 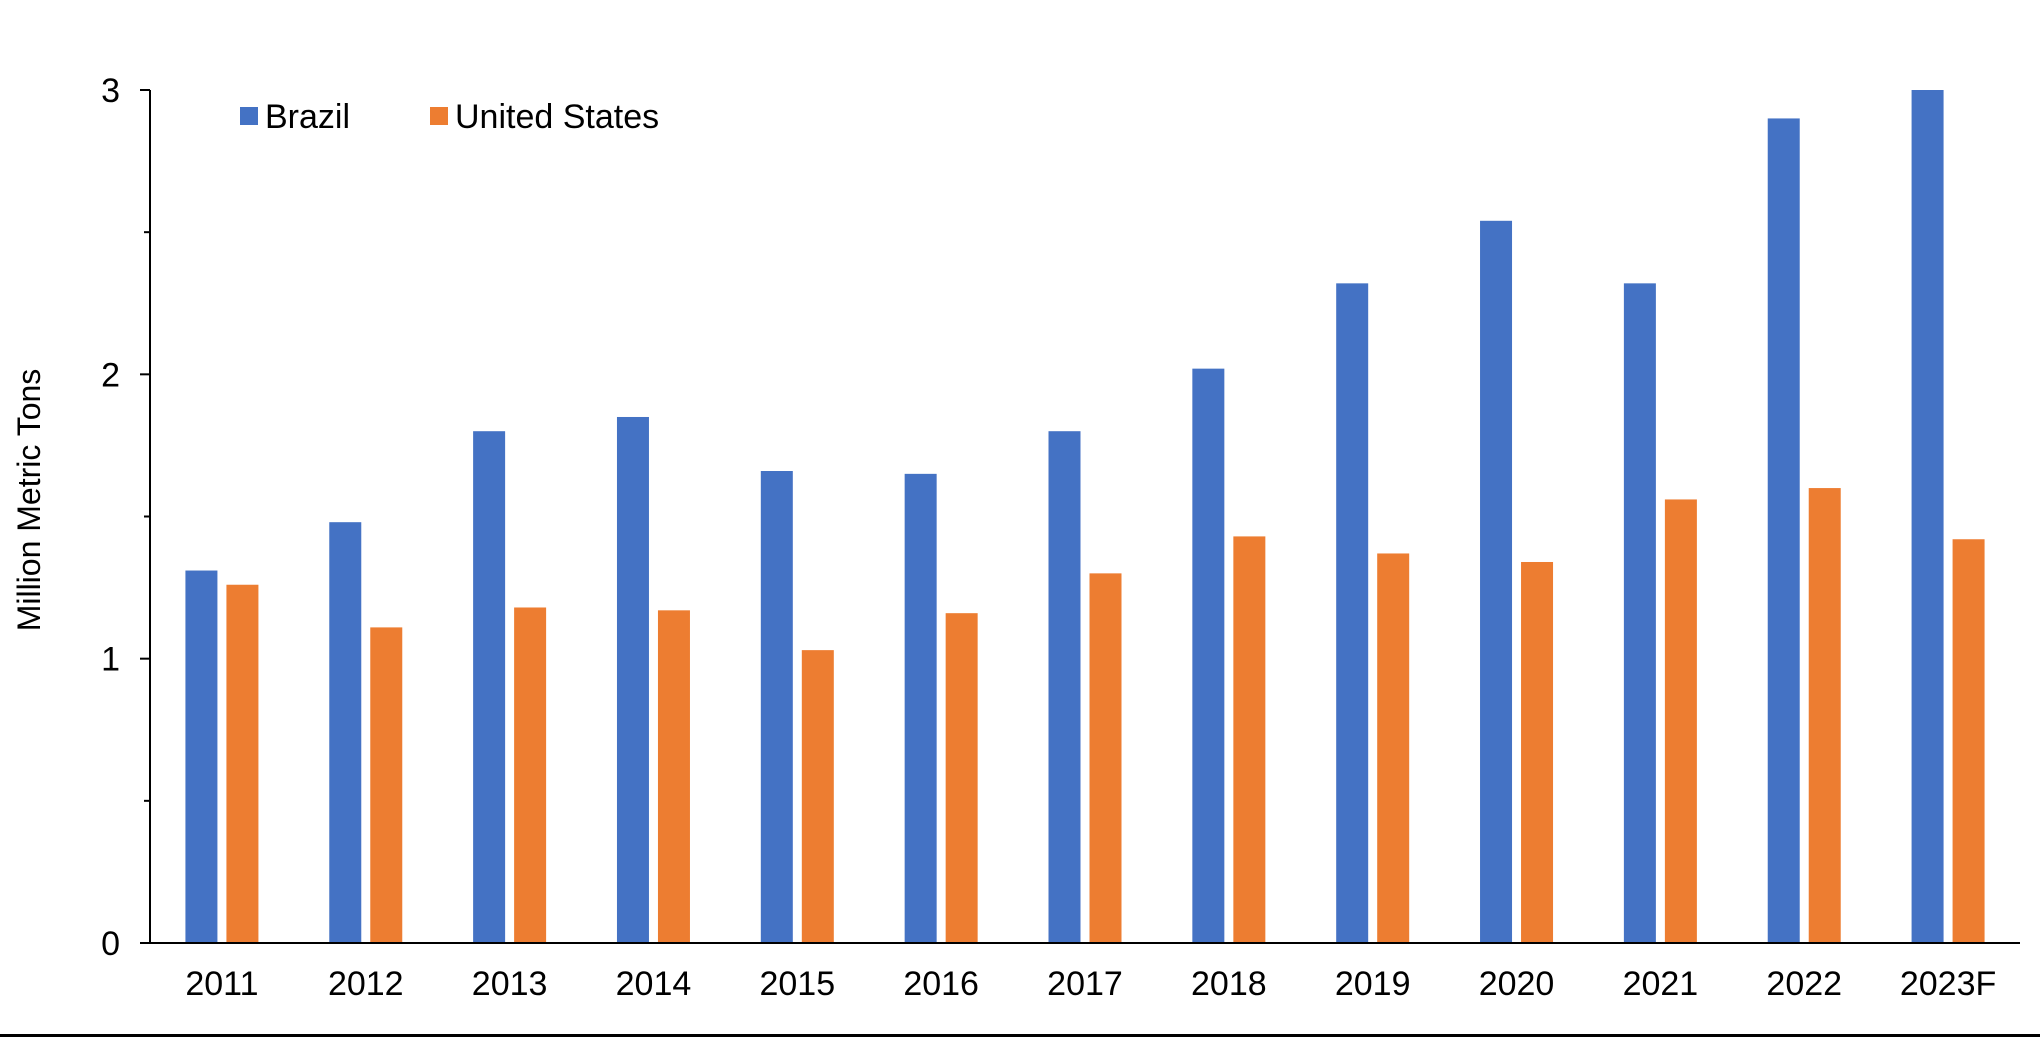 I want to click on bar-united-states-2017, so click(x=1105, y=758).